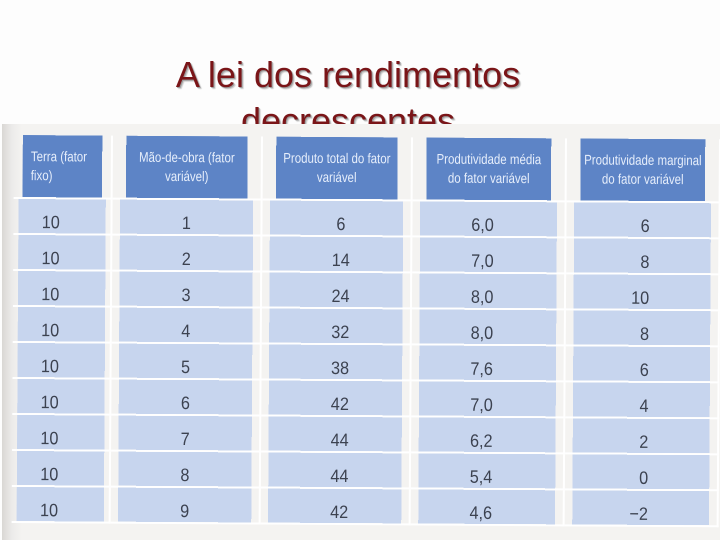 The image size is (720, 540). What do you see at coordinates (336, 326) in the screenshot?
I see `cell-total-product: 32` at bounding box center [336, 326].